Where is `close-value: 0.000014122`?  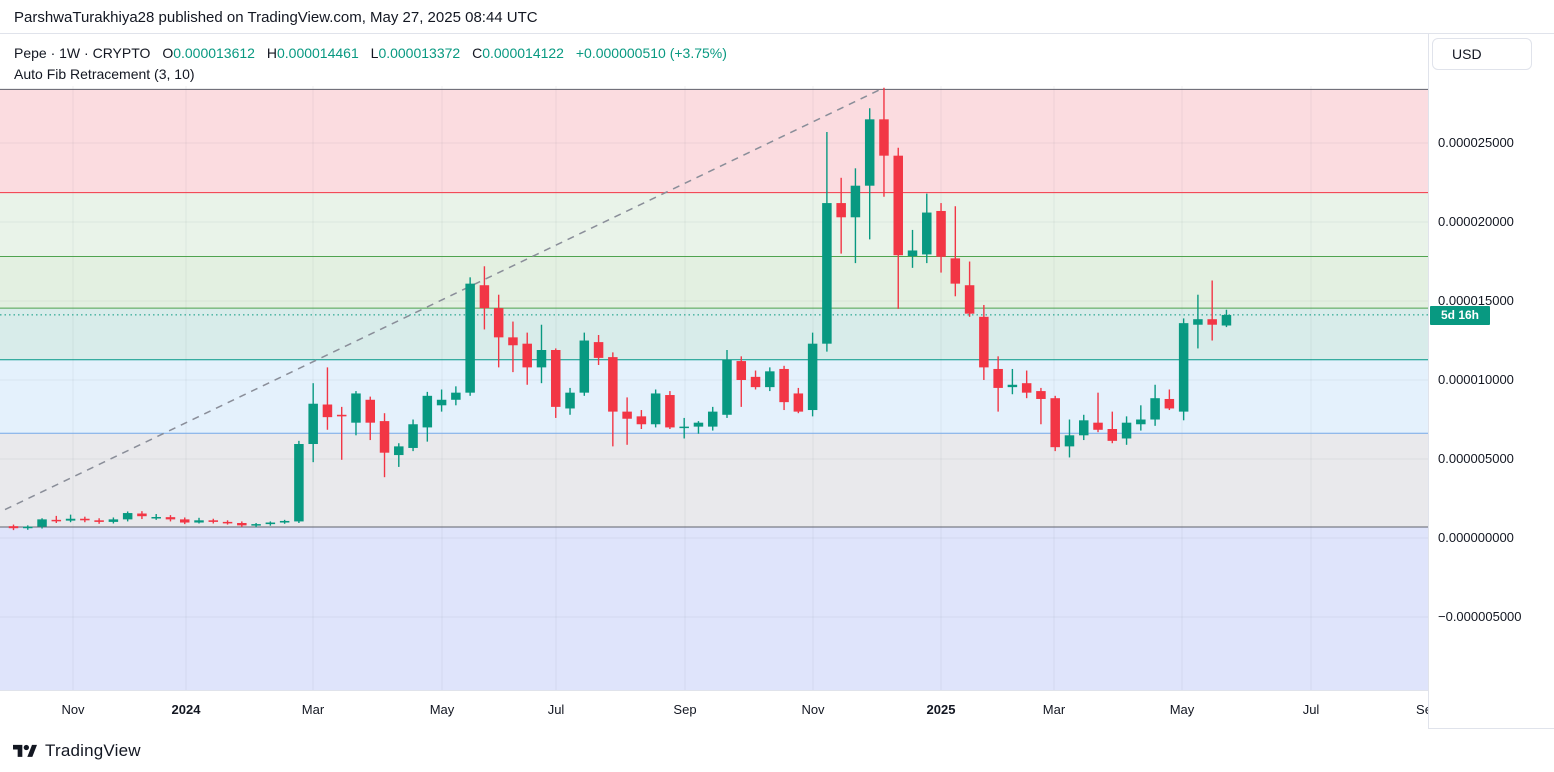
close-value: 0.000014122 is located at coordinates (523, 53).